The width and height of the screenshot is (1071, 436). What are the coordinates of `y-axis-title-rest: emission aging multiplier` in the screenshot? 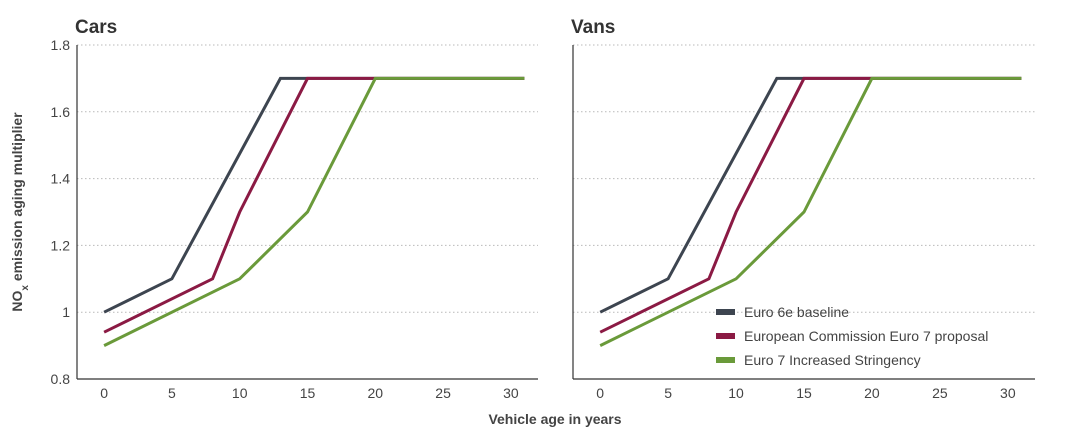 It's located at (17, 198).